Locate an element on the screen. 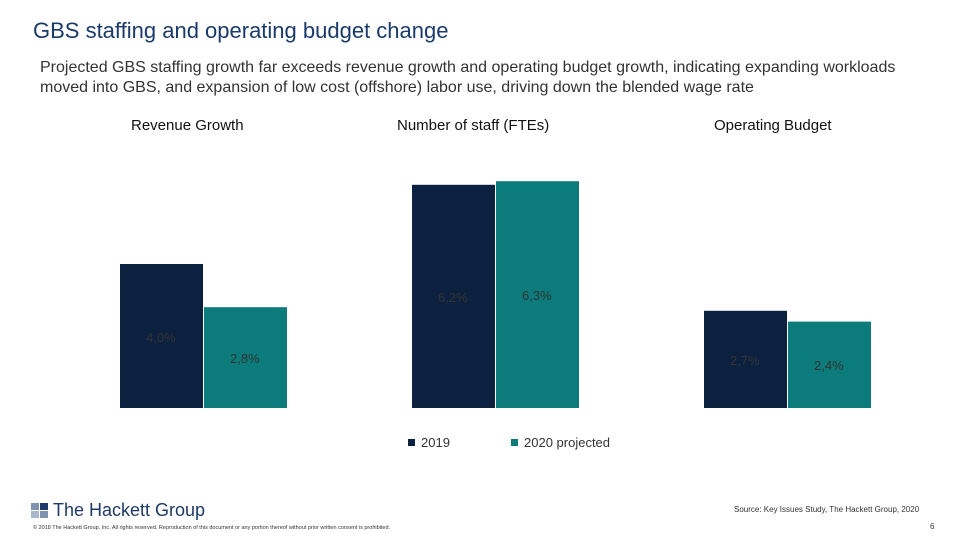 This screenshot has height=540, width=960. legend-item-2020: 2020 projected is located at coordinates (560, 442).